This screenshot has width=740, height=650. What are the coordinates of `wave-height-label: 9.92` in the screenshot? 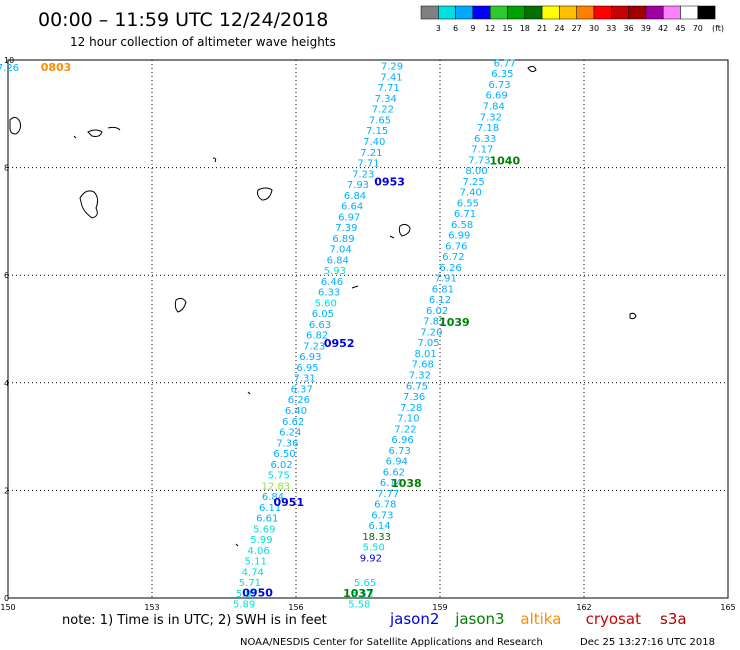 It's located at (371, 558).